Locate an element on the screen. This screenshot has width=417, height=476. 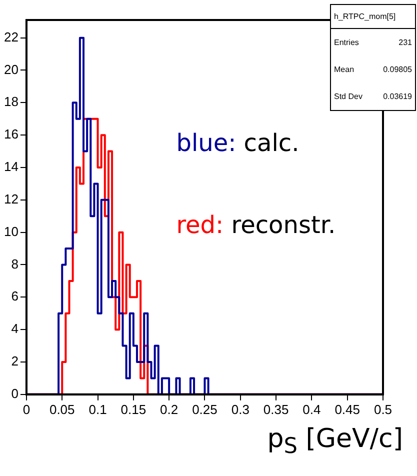
text: 0.03619 is located at coordinates (397, 96).